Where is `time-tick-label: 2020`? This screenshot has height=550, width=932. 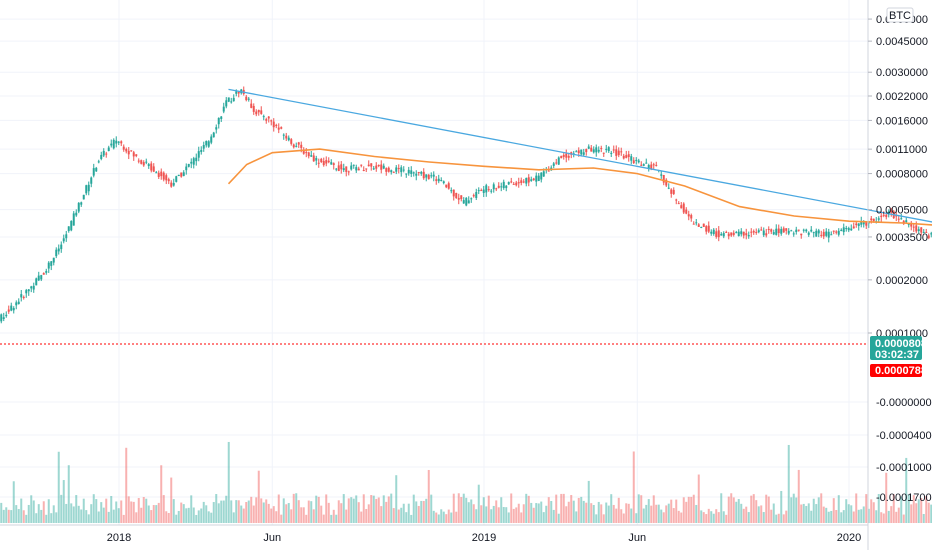 time-tick-label: 2020 is located at coordinates (849, 538).